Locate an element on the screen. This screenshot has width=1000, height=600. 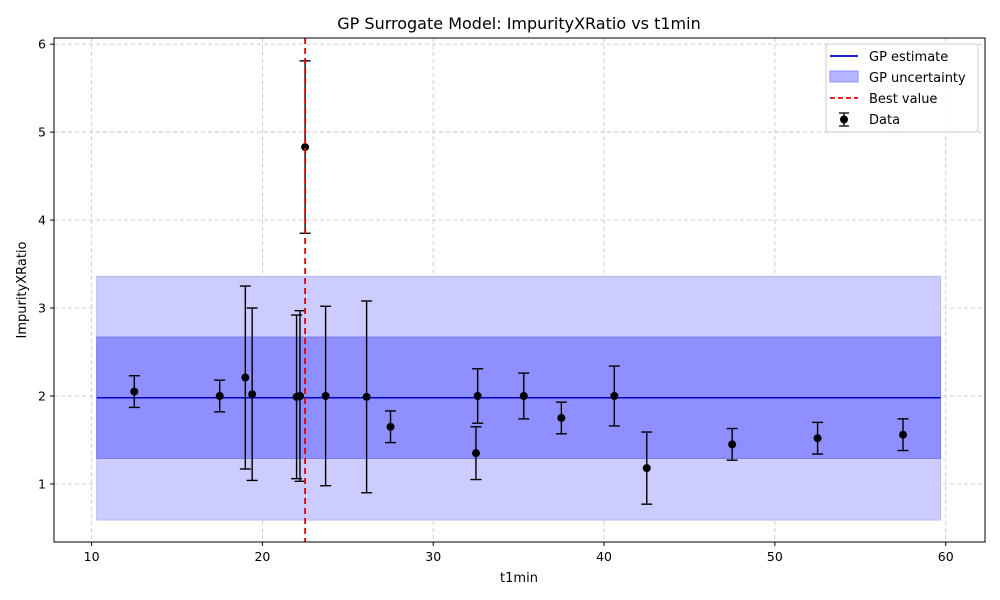
y-tick-label: 1 is located at coordinates (42, 483).